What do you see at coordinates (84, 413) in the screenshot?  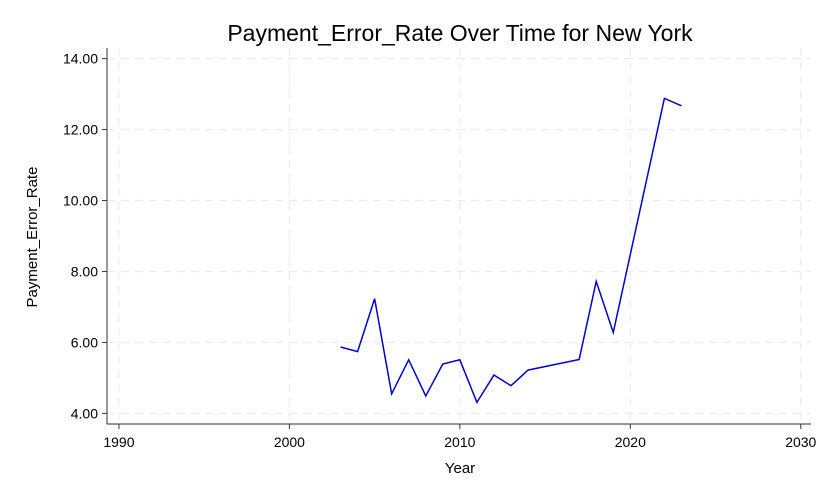 I see `y-tick-label: 4.00` at bounding box center [84, 413].